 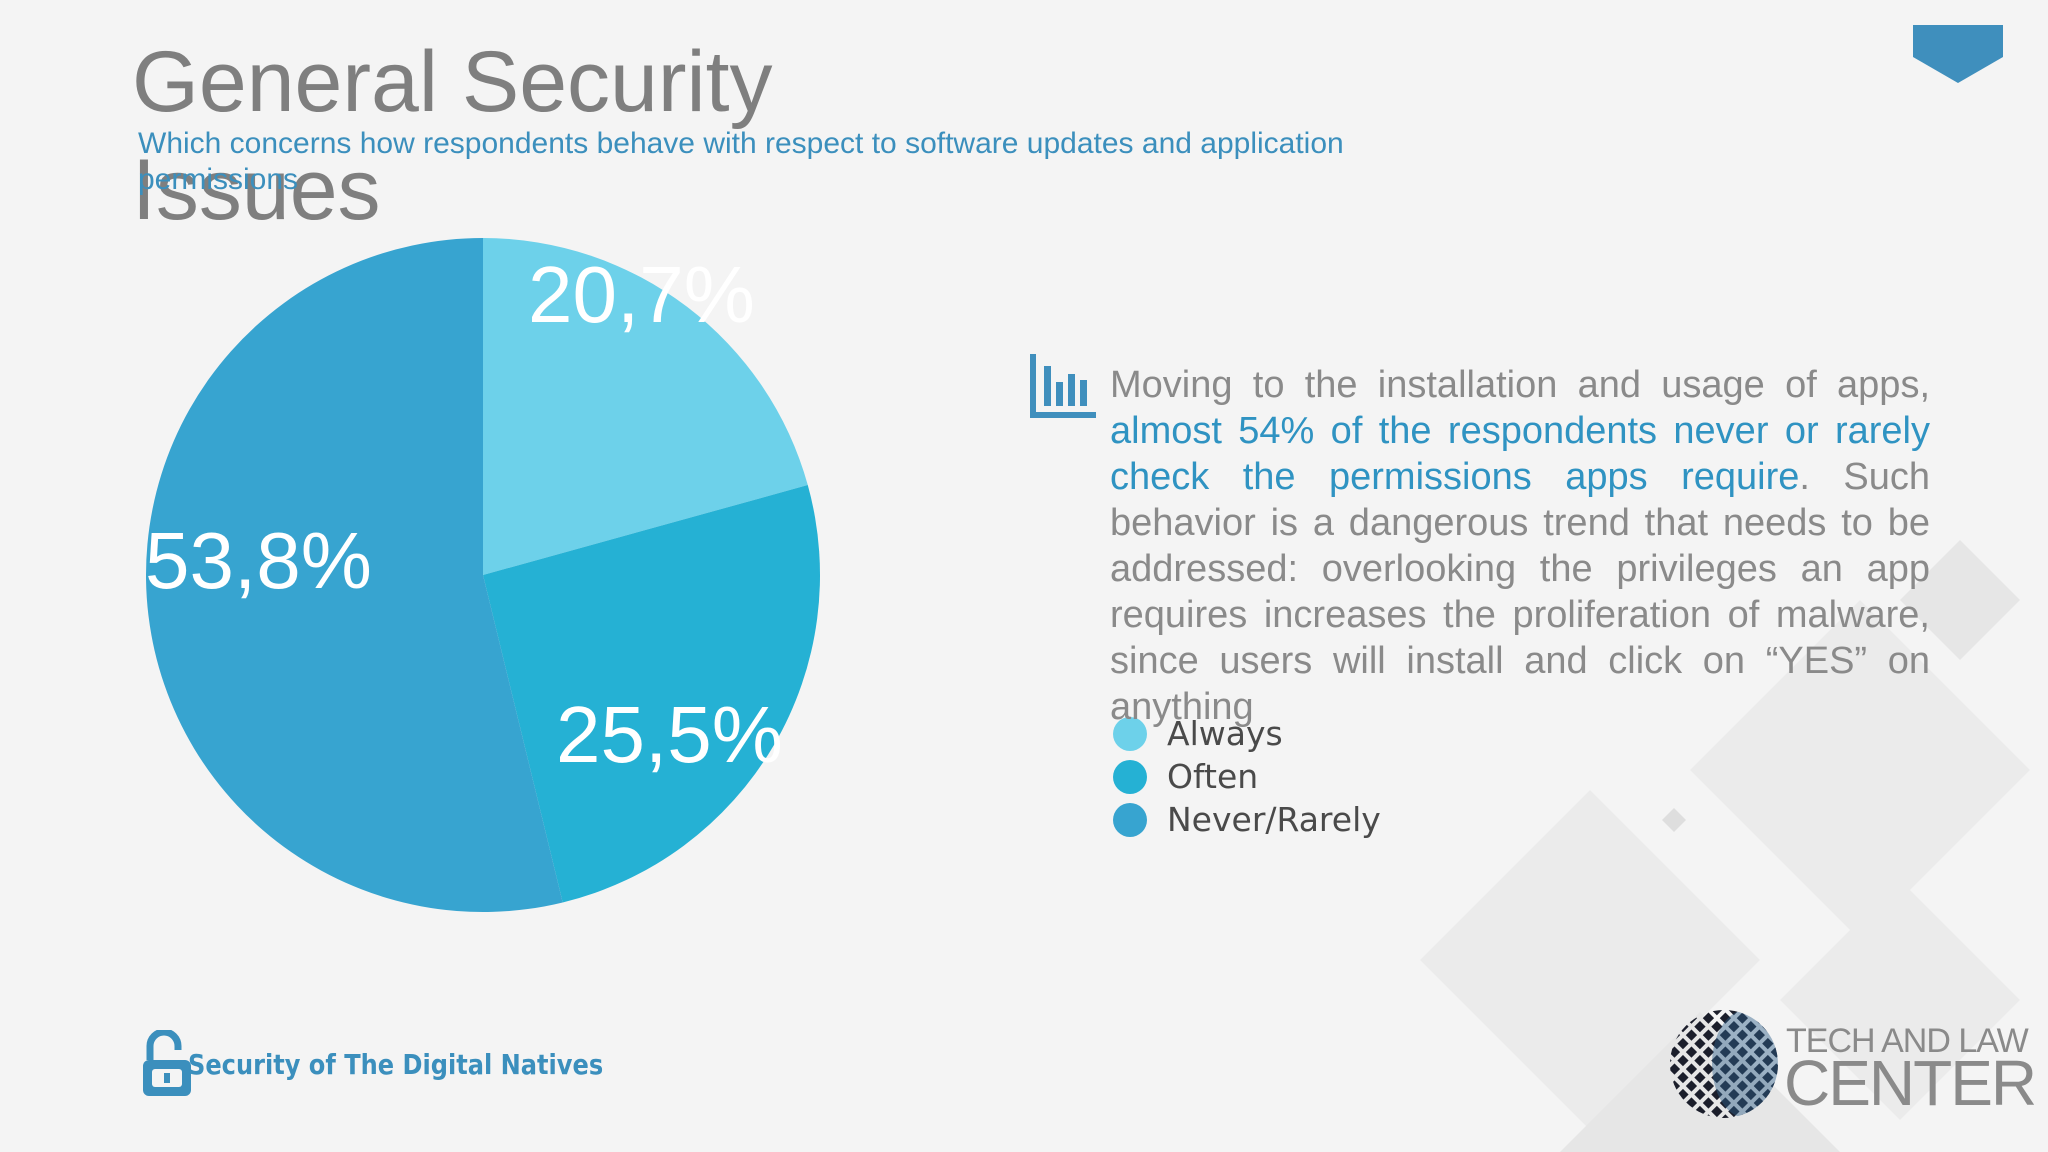 What do you see at coordinates (1907, 1041) in the screenshot?
I see `brand-name-line1: TECH AND LAW` at bounding box center [1907, 1041].